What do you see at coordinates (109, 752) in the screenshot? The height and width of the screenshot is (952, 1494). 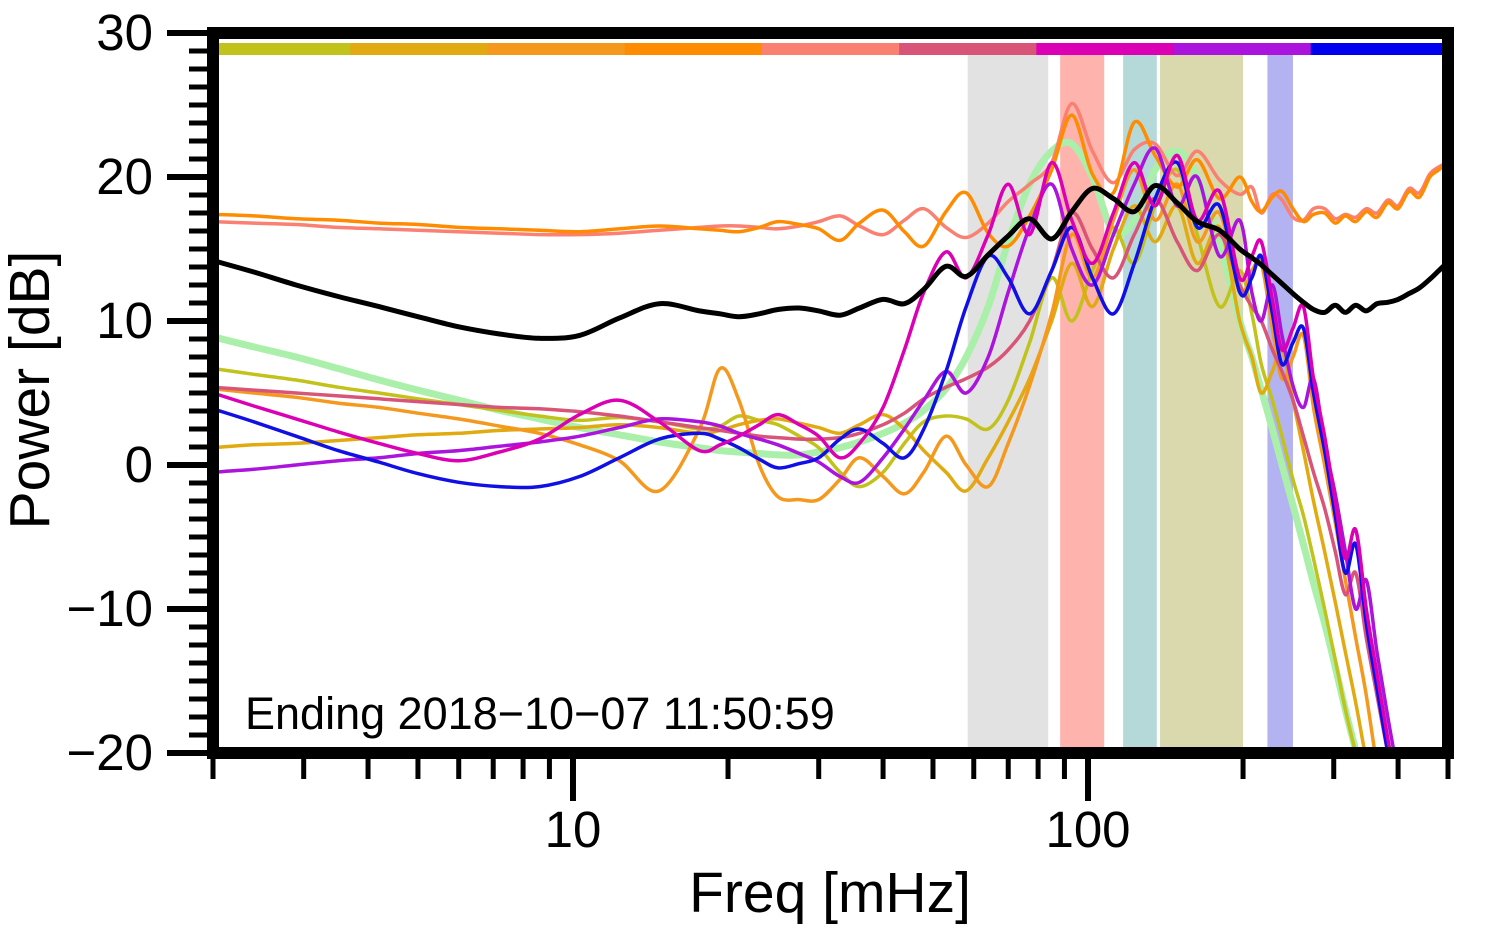 I see `y-tick-label: −20` at bounding box center [109, 752].